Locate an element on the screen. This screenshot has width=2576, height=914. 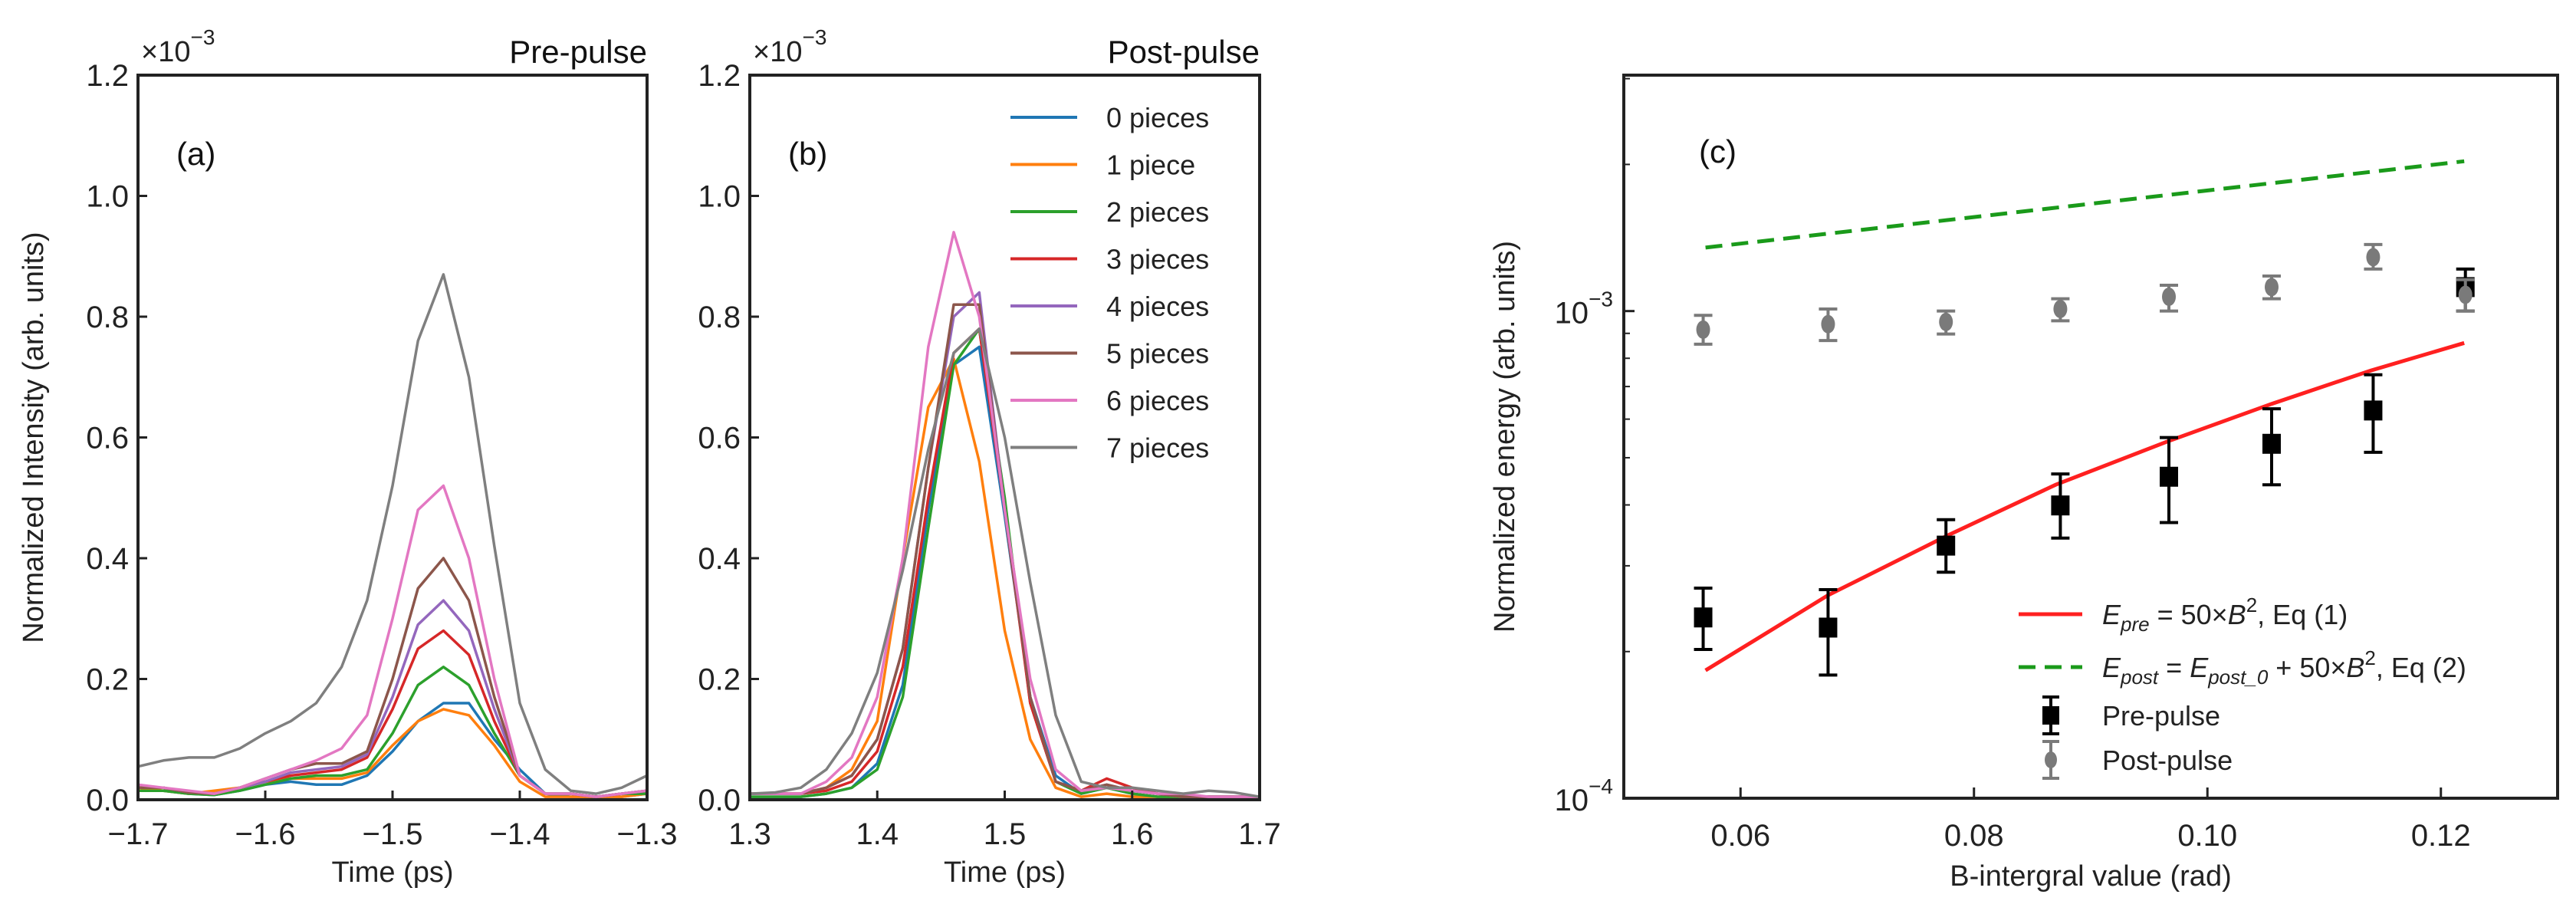
legend-label: Post-pulse is located at coordinates (2168, 760).